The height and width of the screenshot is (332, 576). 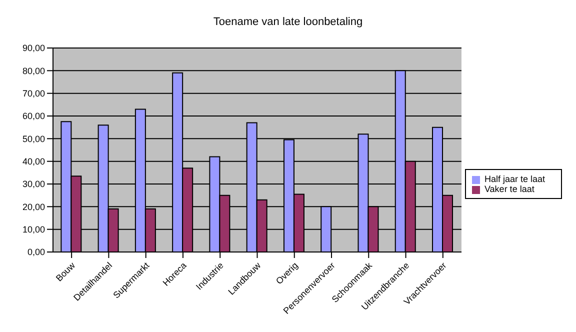 I want to click on y-tick-label: 0,00, so click(x=36, y=252).